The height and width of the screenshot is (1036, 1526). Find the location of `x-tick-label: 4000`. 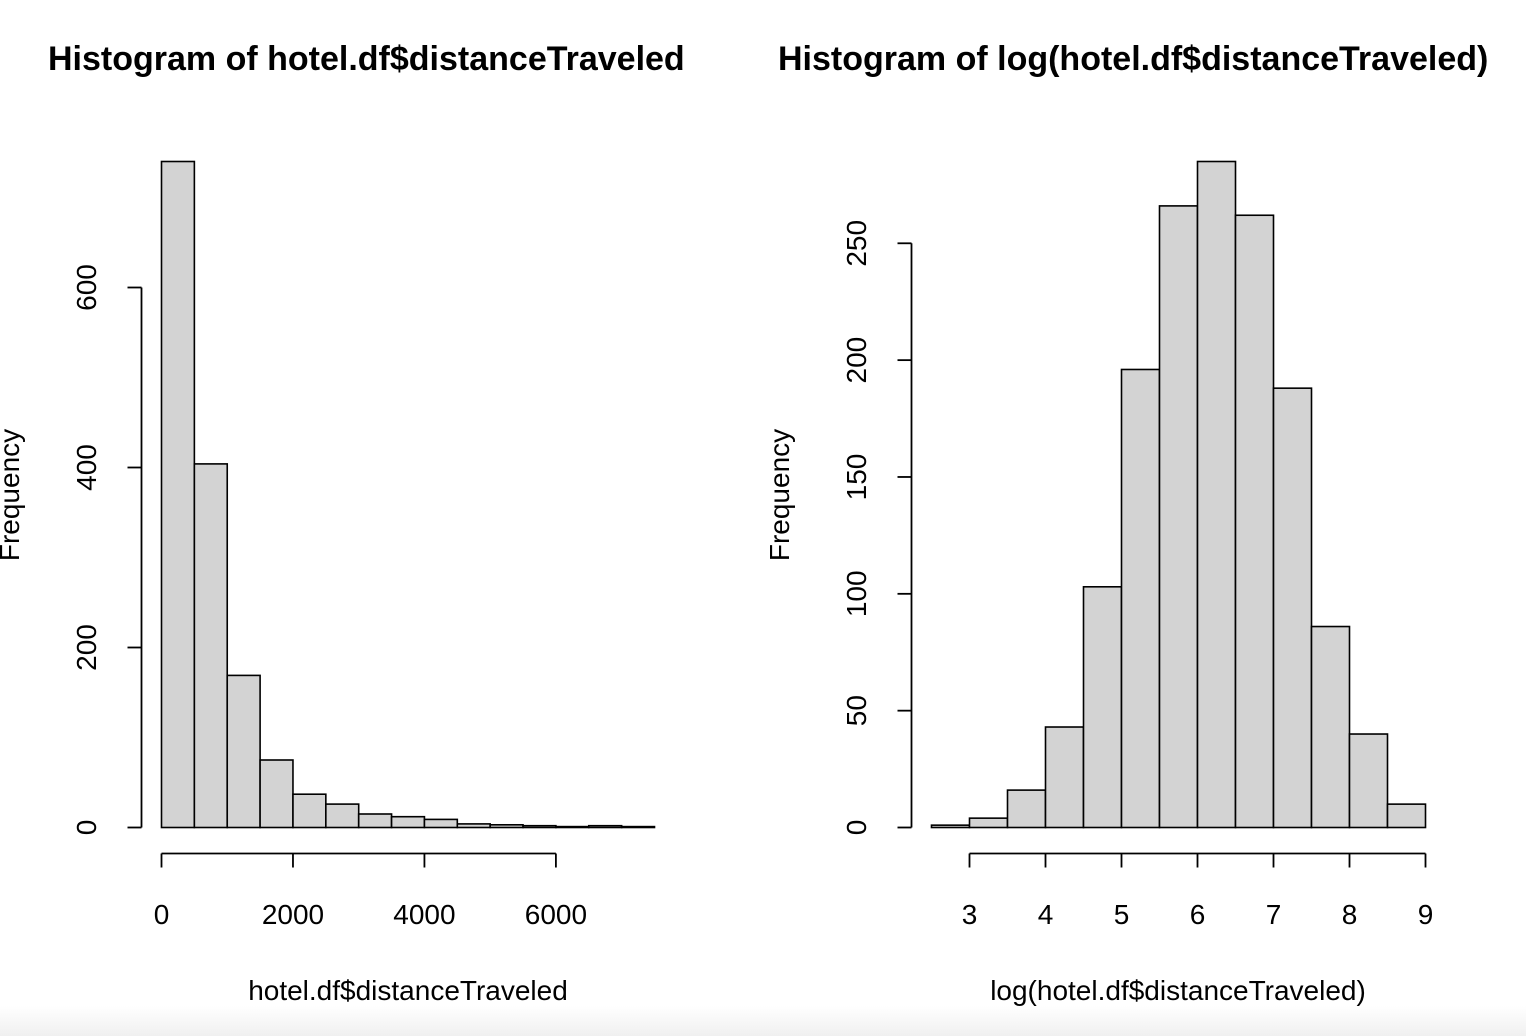

x-tick-label: 4000 is located at coordinates (424, 914).